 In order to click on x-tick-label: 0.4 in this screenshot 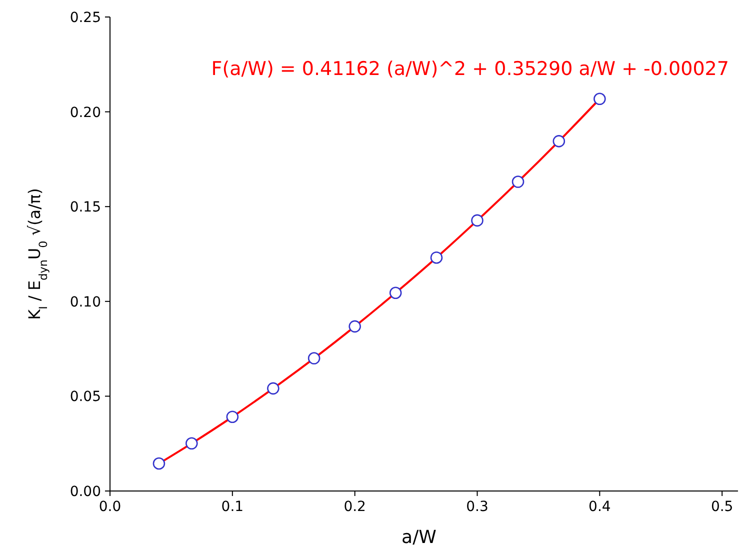, I will do `click(599, 507)`.